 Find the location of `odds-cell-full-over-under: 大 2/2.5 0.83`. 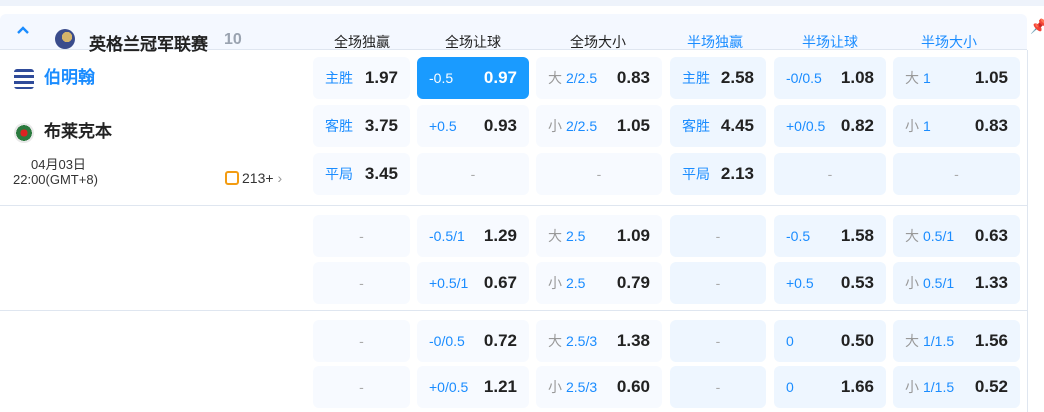

odds-cell-full-over-under: 大 2/2.5 0.83 is located at coordinates (599, 78).